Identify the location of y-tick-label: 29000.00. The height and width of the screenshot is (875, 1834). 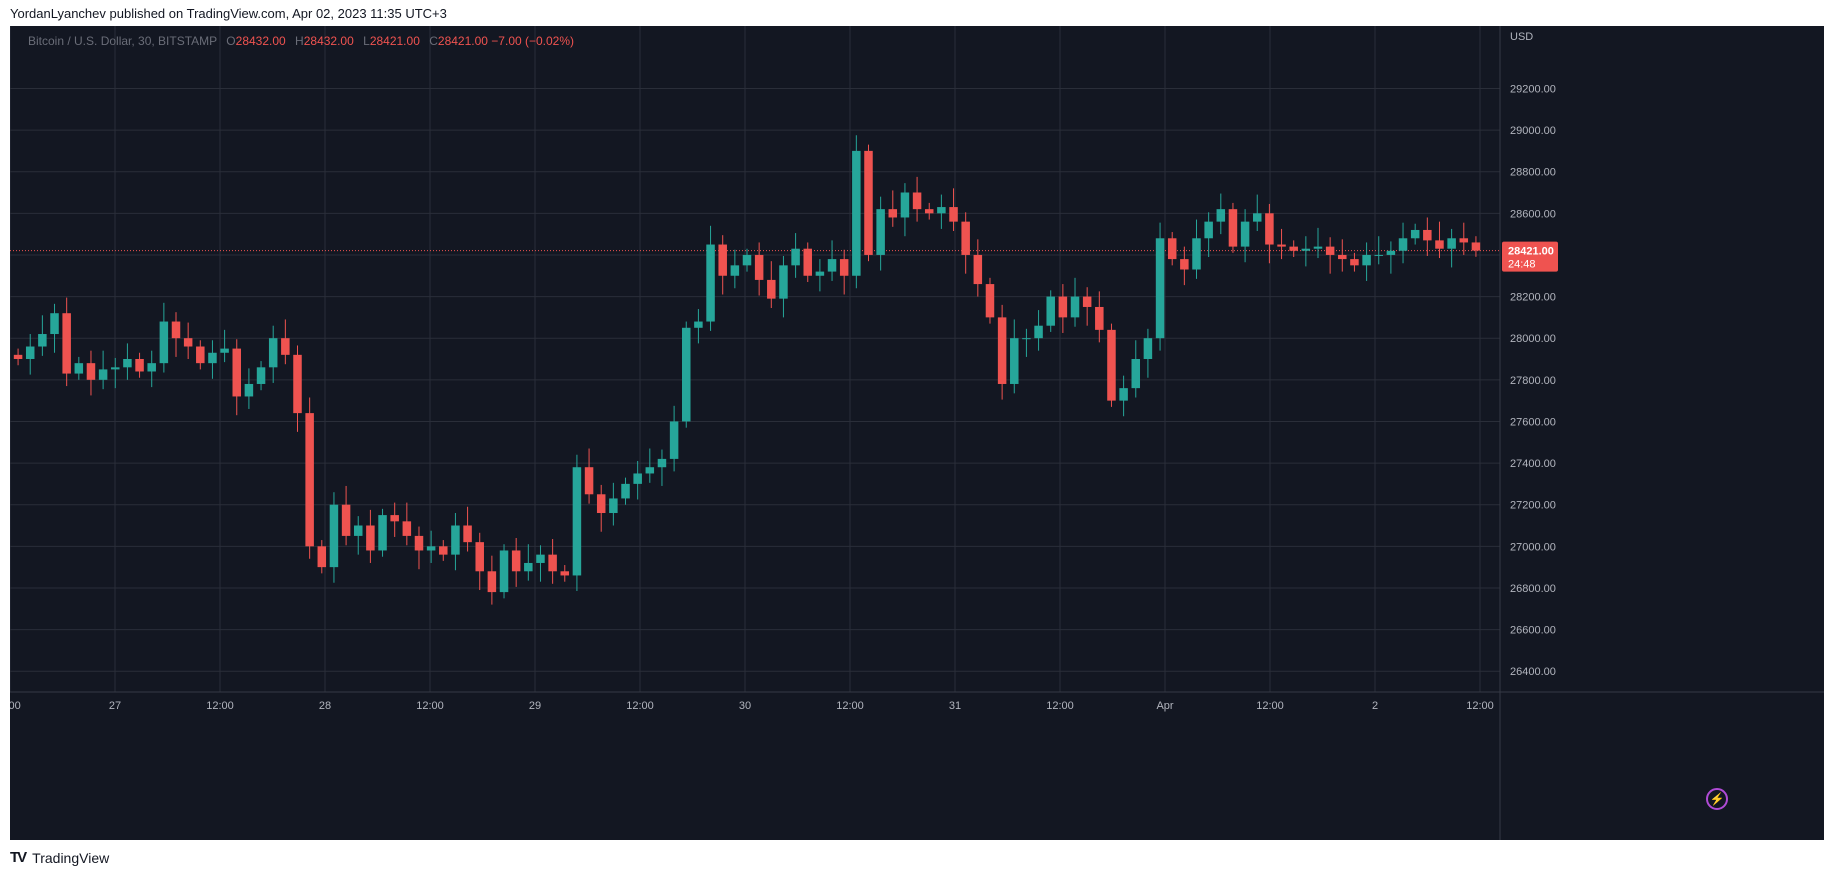
(1533, 131).